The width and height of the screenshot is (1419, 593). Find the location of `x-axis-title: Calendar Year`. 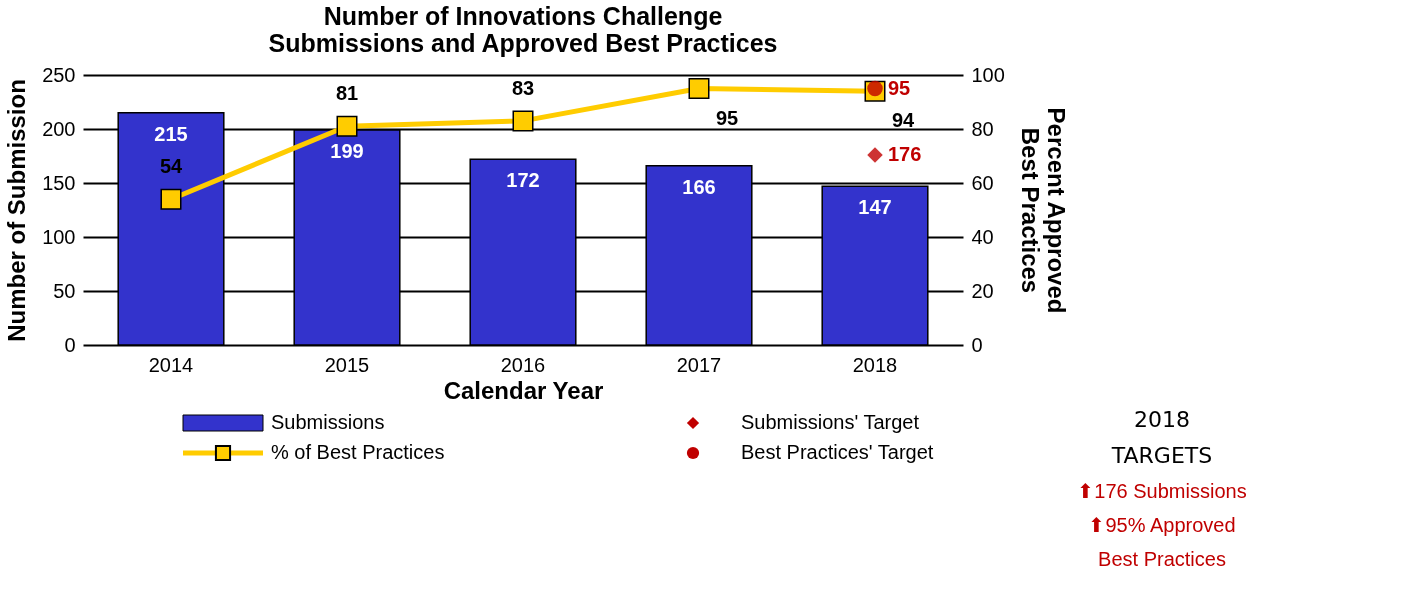

x-axis-title: Calendar Year is located at coordinates (523, 390).